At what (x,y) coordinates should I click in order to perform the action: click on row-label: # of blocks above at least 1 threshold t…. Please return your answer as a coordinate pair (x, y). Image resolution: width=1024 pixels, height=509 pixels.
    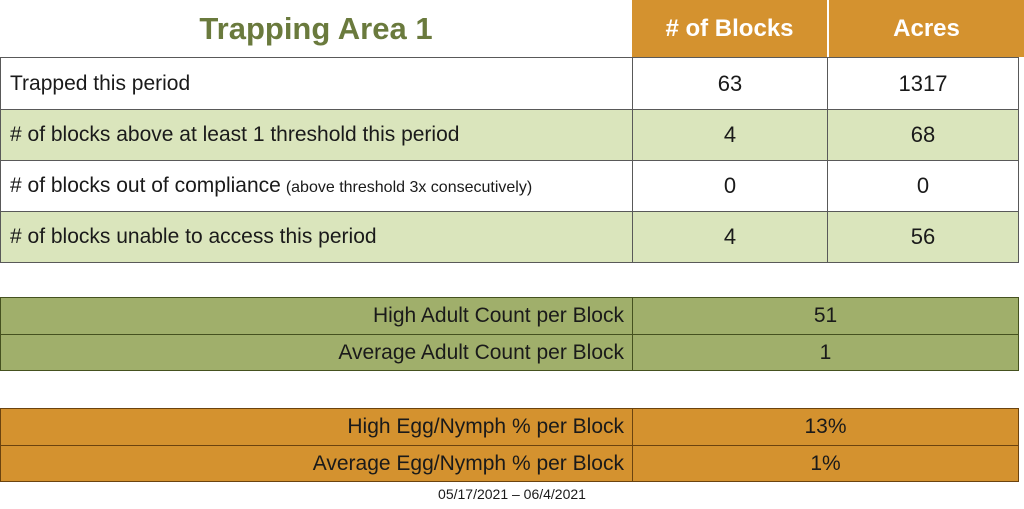
    Looking at the image, I should click on (235, 134).